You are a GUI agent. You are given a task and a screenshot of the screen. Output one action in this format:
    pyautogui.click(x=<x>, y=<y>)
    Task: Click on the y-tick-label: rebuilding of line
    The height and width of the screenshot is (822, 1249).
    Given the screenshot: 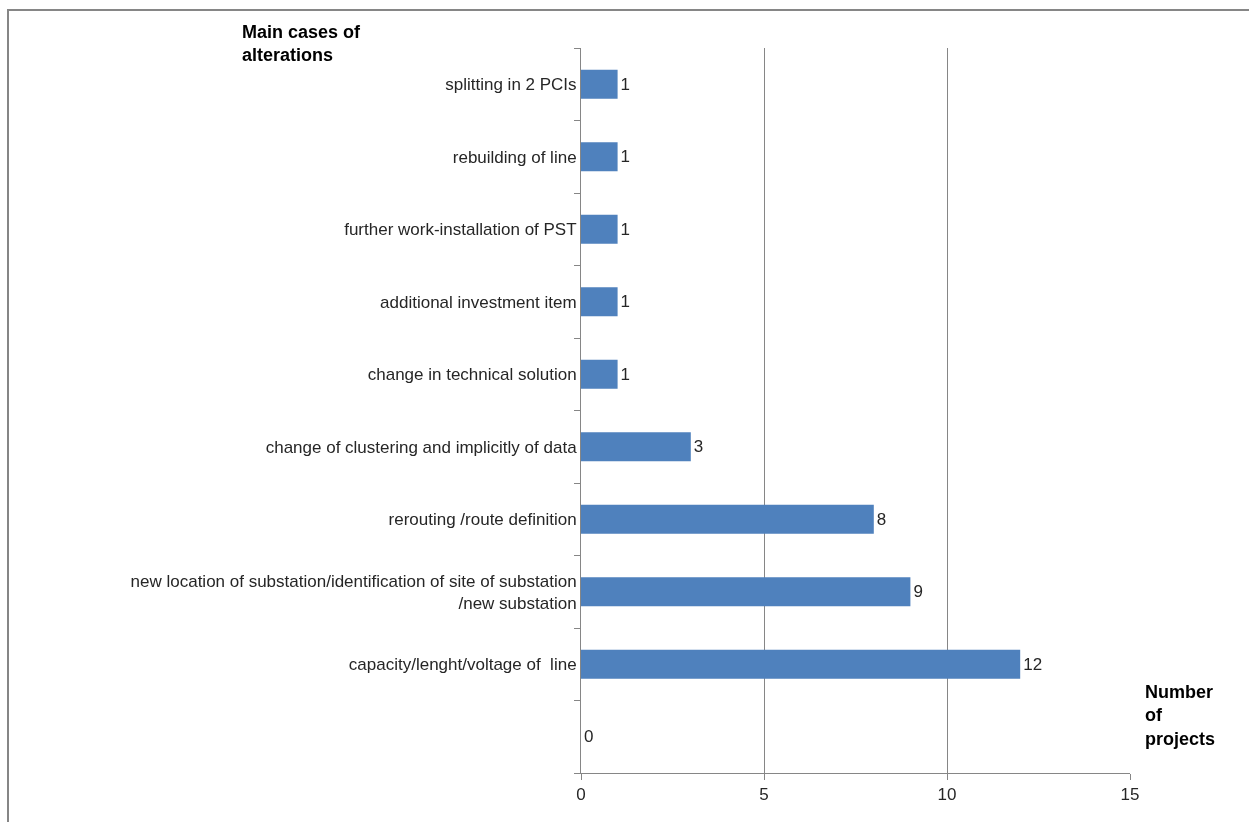 What is the action you would take?
    pyautogui.click(x=514, y=157)
    